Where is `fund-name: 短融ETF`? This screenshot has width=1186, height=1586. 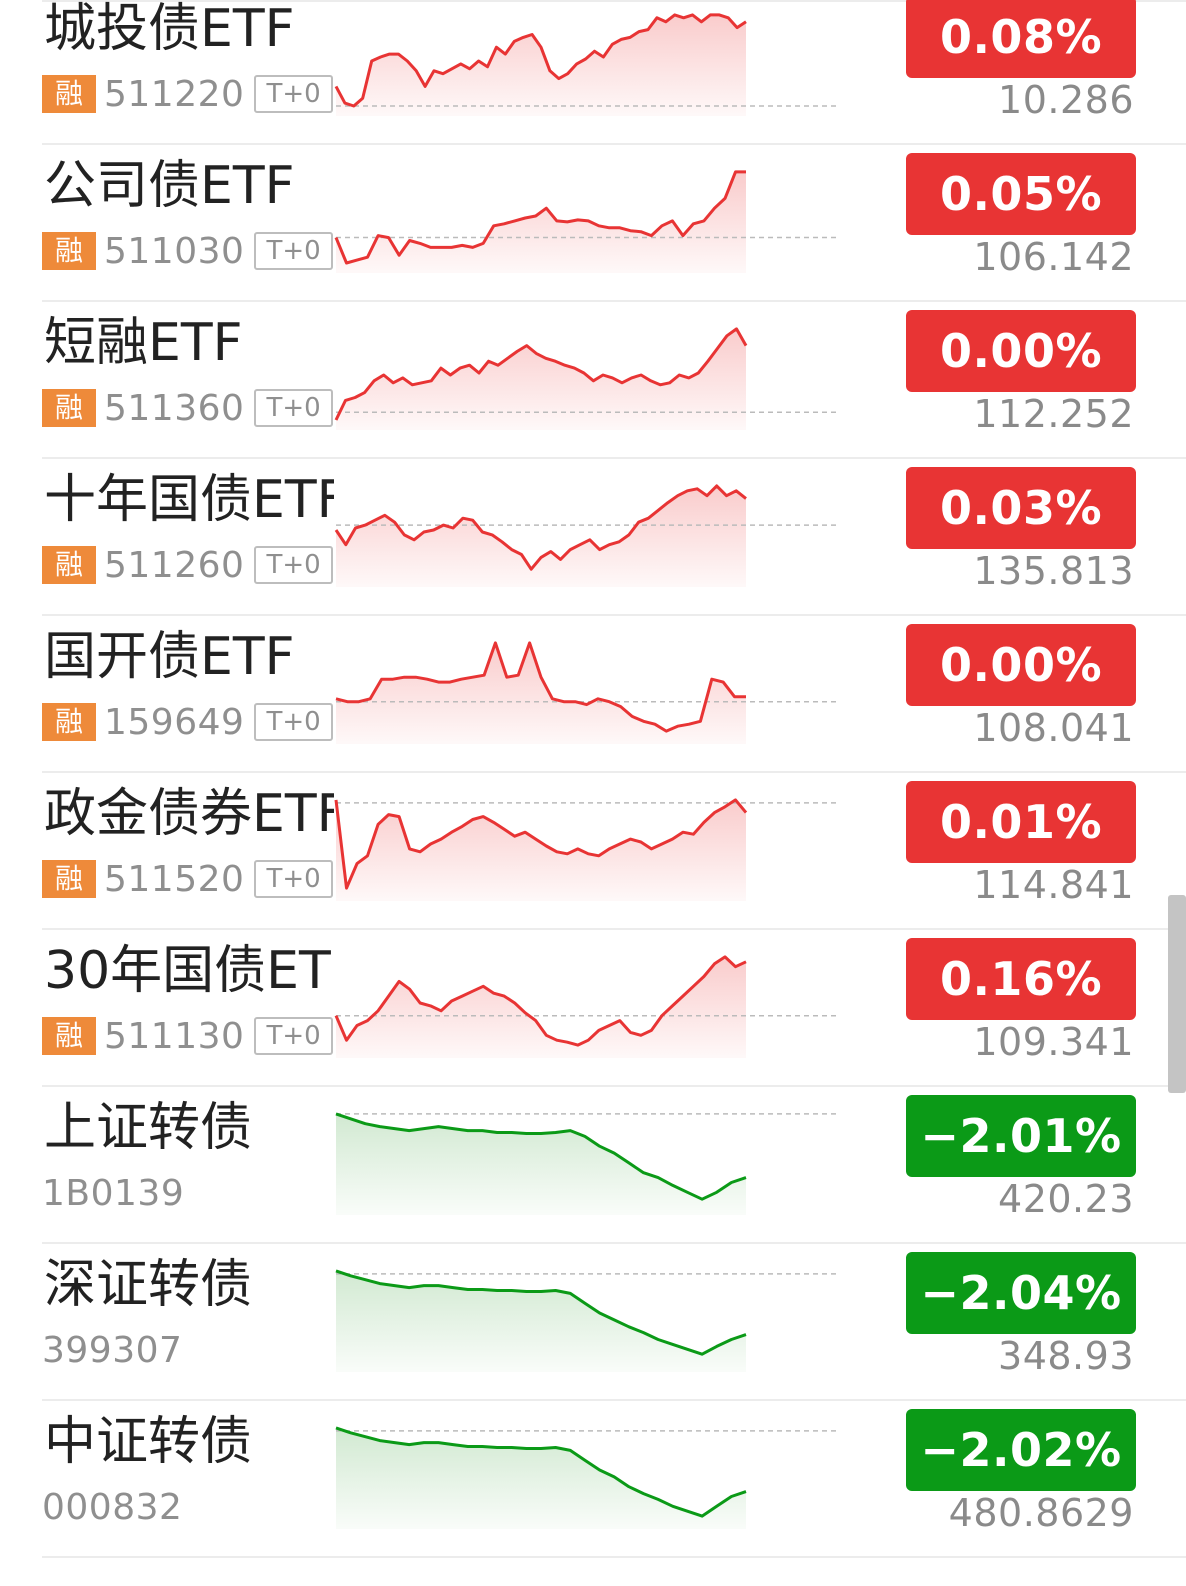 fund-name: 短融ETF is located at coordinates (143, 343).